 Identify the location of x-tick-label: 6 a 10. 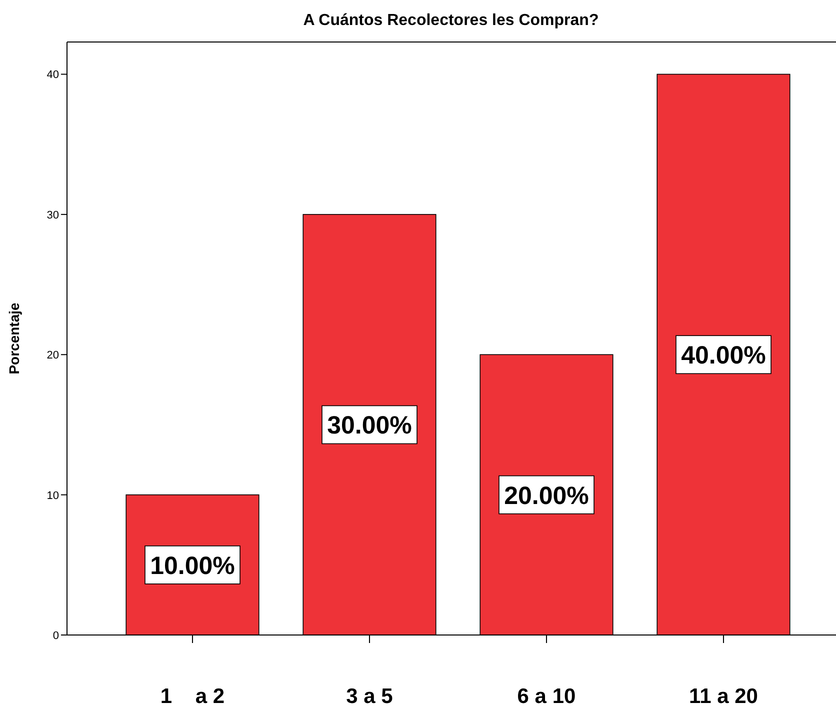
(546, 696).